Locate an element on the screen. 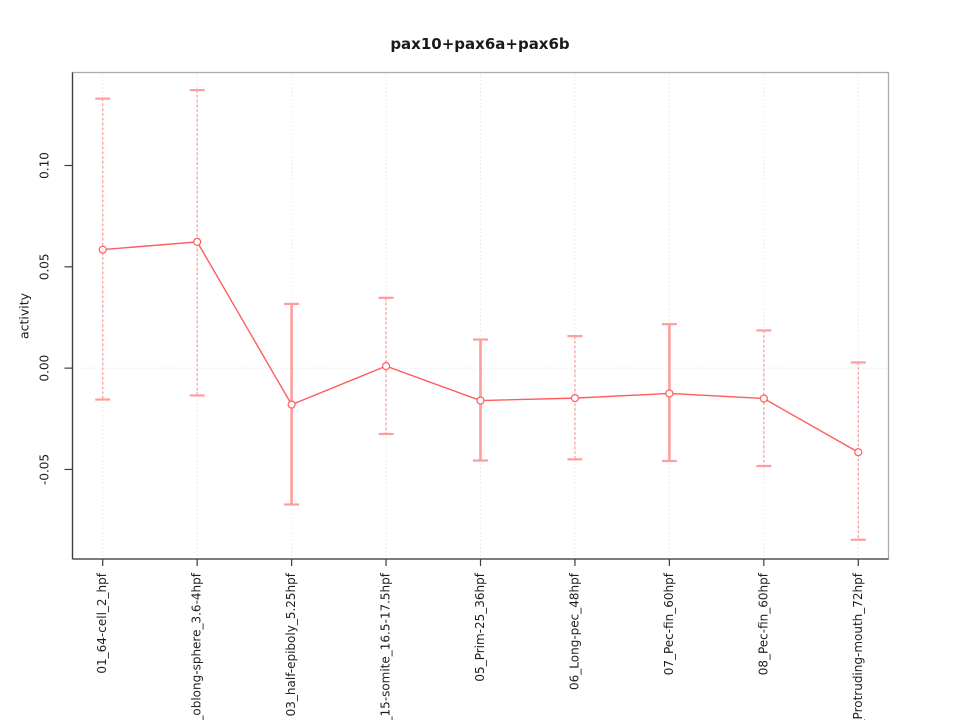 The image size is (960, 720). chart-title: pax10+pax6a+pax6b is located at coordinates (480, 44).